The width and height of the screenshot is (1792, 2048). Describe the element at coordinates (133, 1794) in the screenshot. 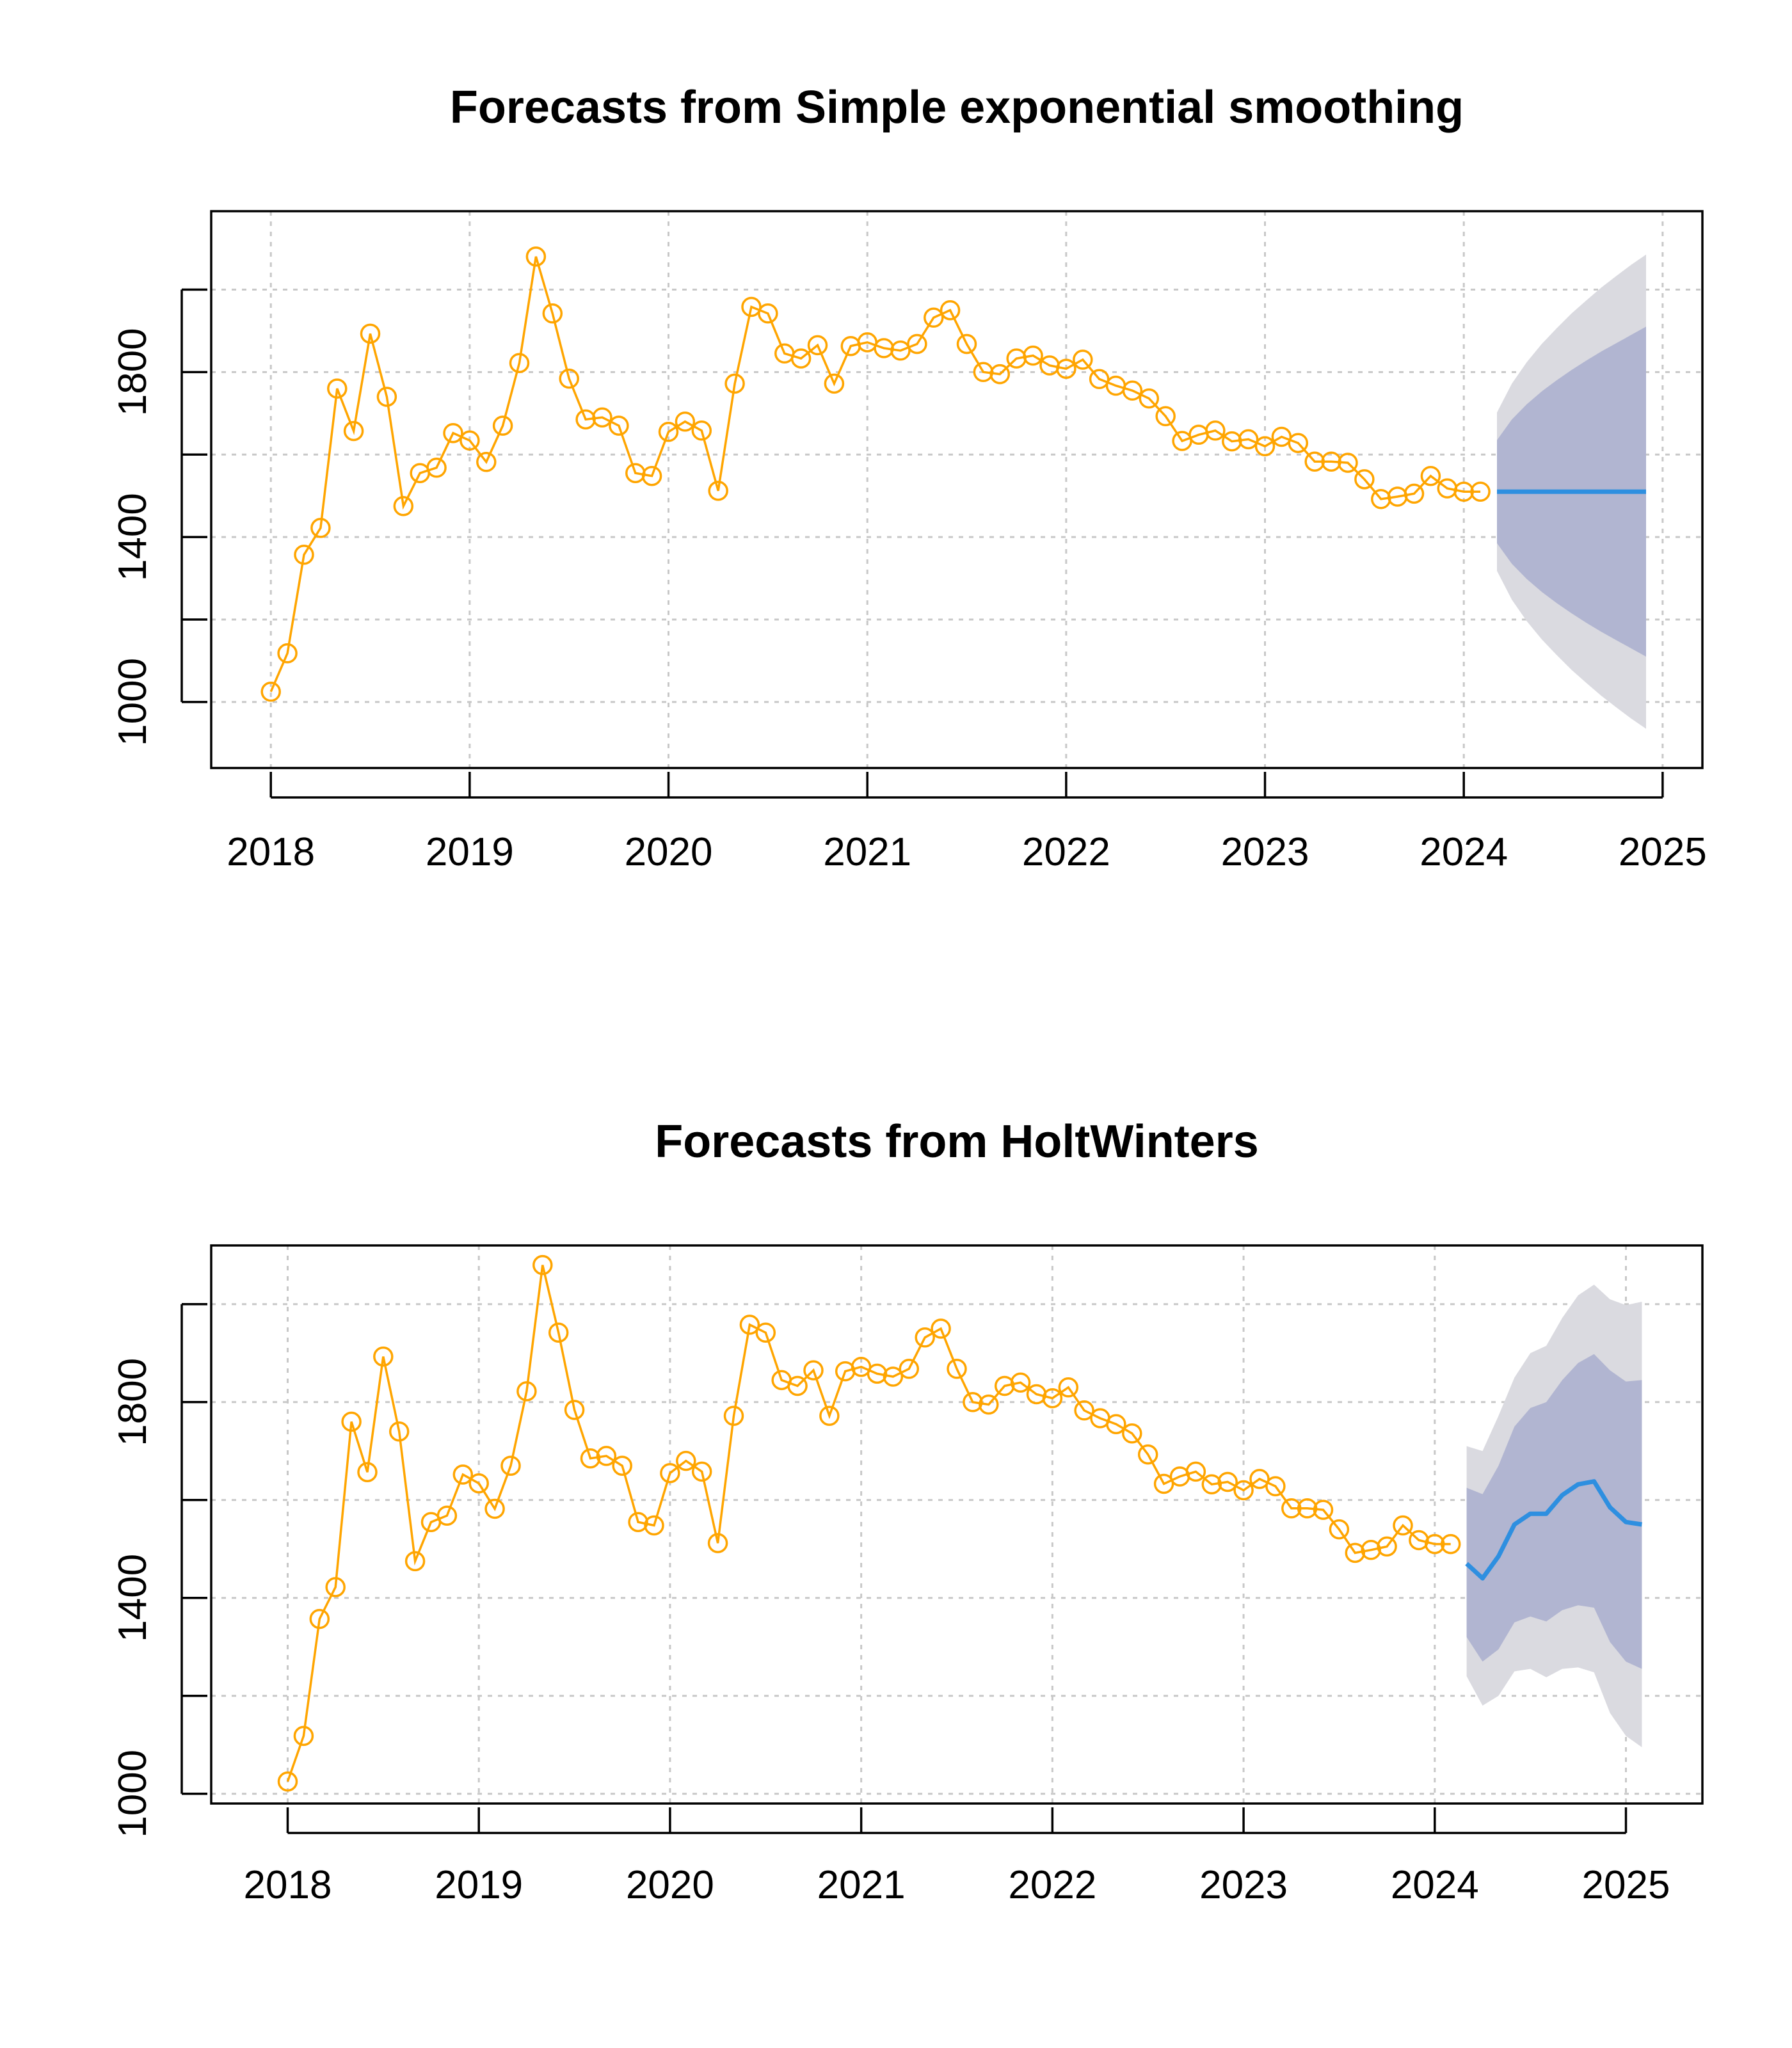

I see `y-tick-label: 1000` at that location.